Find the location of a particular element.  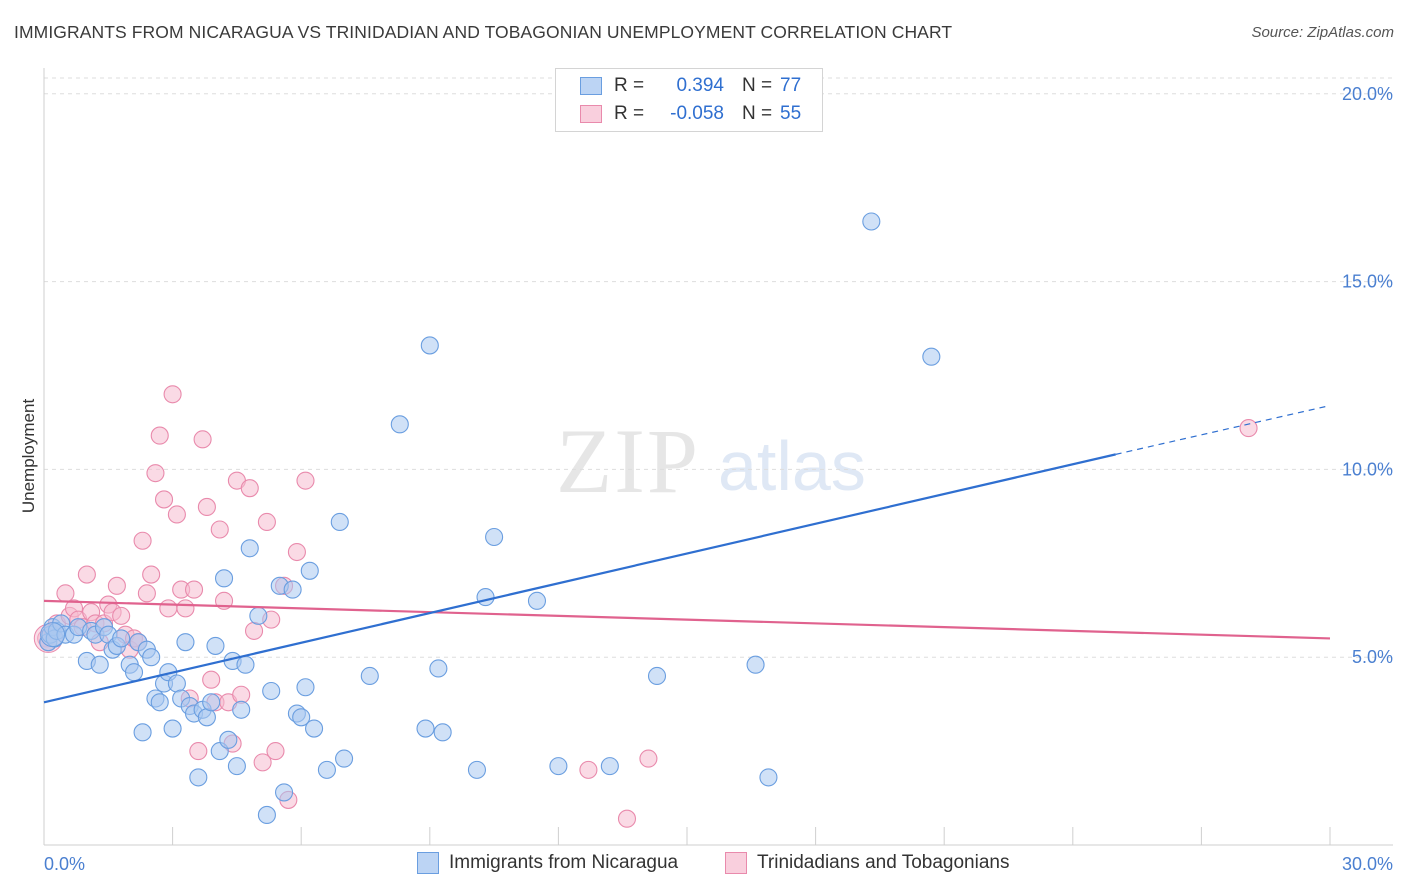

legend-n-value: 55 is located at coordinates (791, 113).